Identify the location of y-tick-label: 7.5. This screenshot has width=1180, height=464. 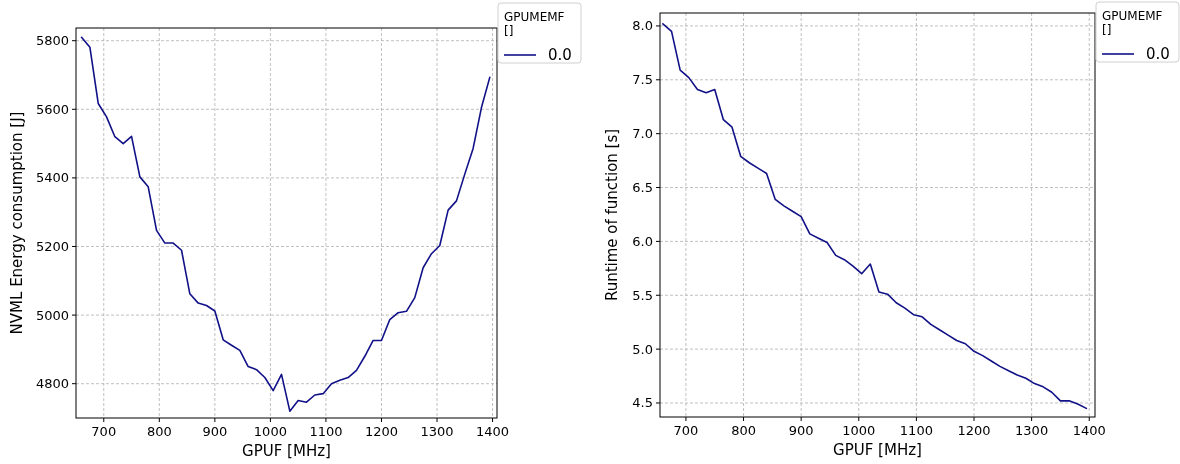
(642, 80).